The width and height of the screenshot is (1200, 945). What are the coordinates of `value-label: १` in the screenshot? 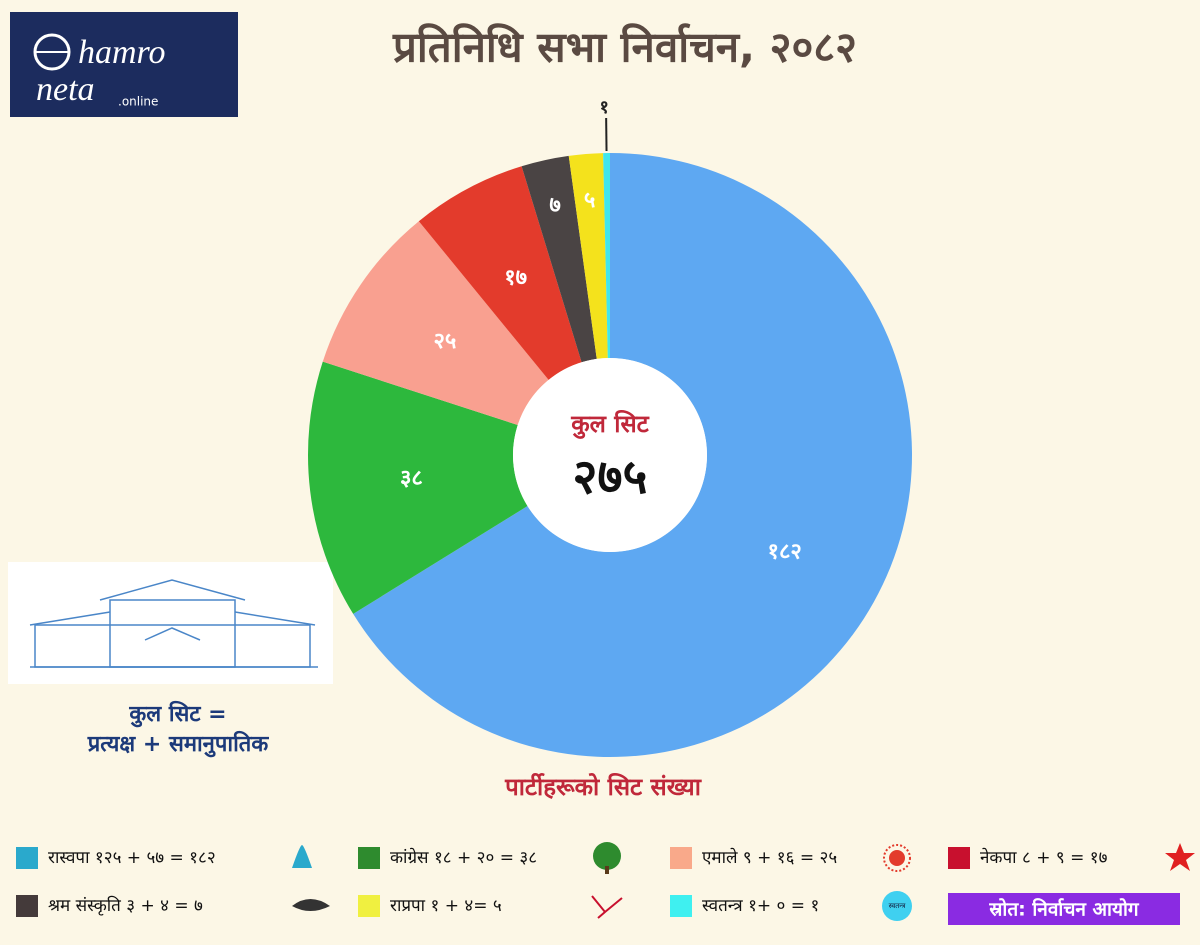 It's located at (603, 107).